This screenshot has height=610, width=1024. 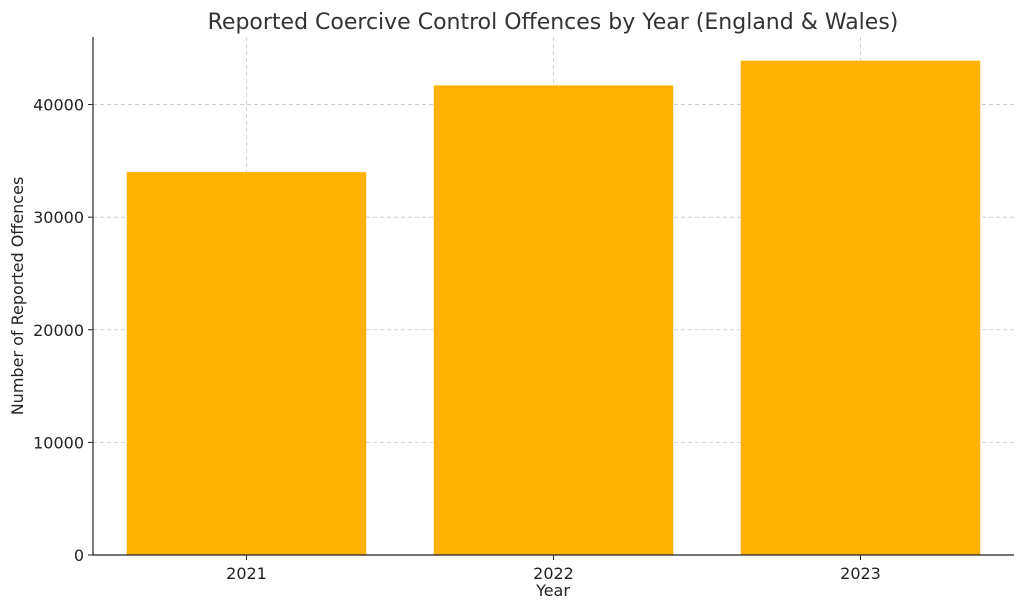 What do you see at coordinates (17, 296) in the screenshot?
I see `y-axis-label: Number of Reported Offences` at bounding box center [17, 296].